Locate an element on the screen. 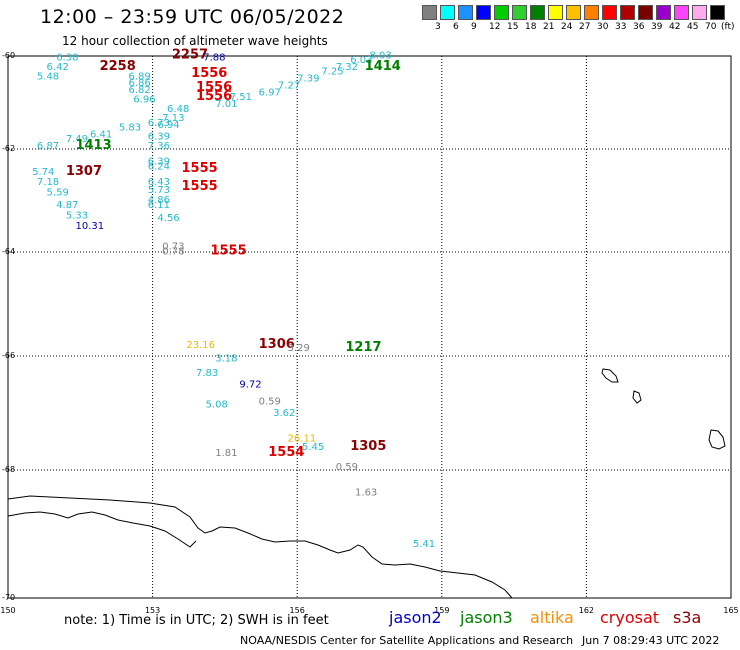 The image size is (740, 650). wave-height-label: 6.41 is located at coordinates (101, 134).